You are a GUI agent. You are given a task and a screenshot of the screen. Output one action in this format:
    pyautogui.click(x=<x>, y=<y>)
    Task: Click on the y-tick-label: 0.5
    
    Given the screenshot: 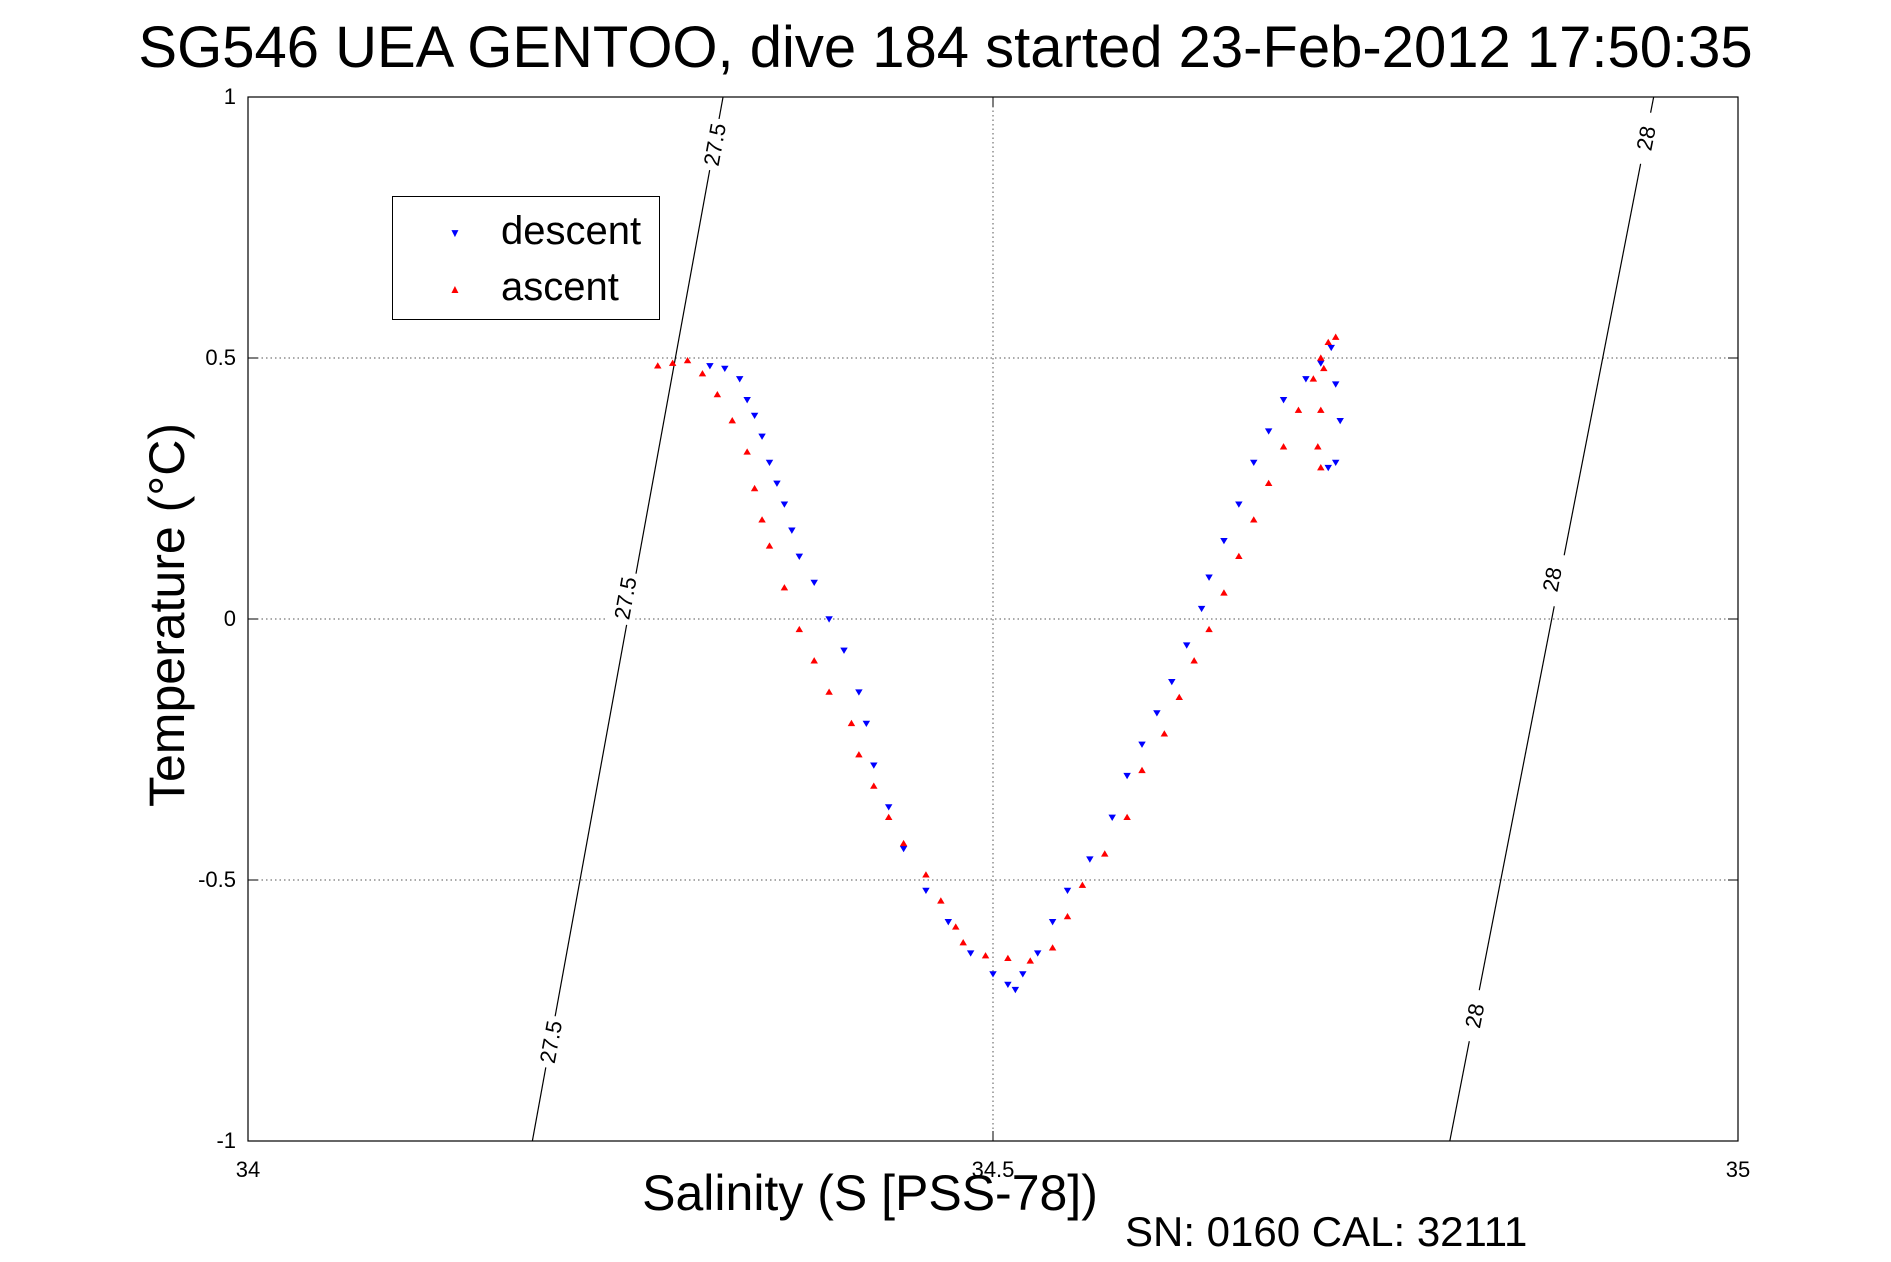 What is the action you would take?
    pyautogui.click(x=220, y=357)
    